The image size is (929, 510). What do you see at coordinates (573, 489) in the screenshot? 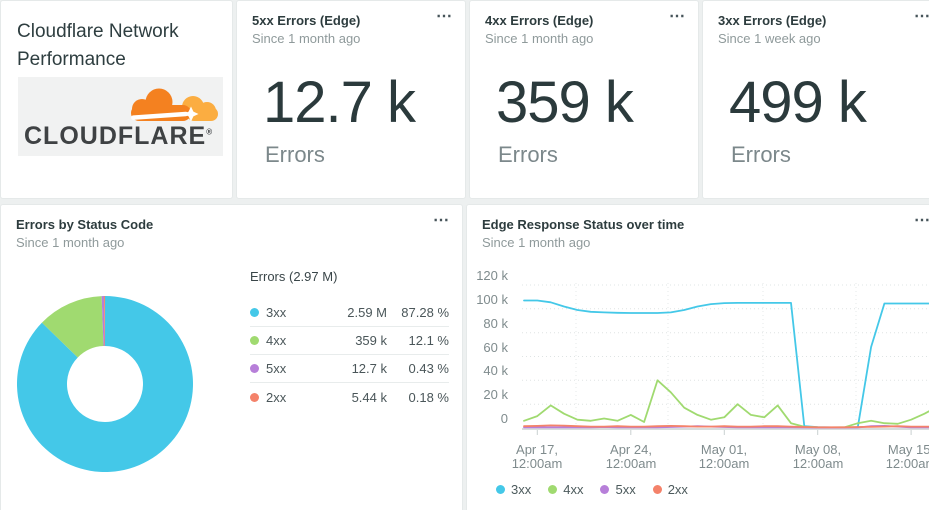
I see `legend-label: 4xx` at bounding box center [573, 489].